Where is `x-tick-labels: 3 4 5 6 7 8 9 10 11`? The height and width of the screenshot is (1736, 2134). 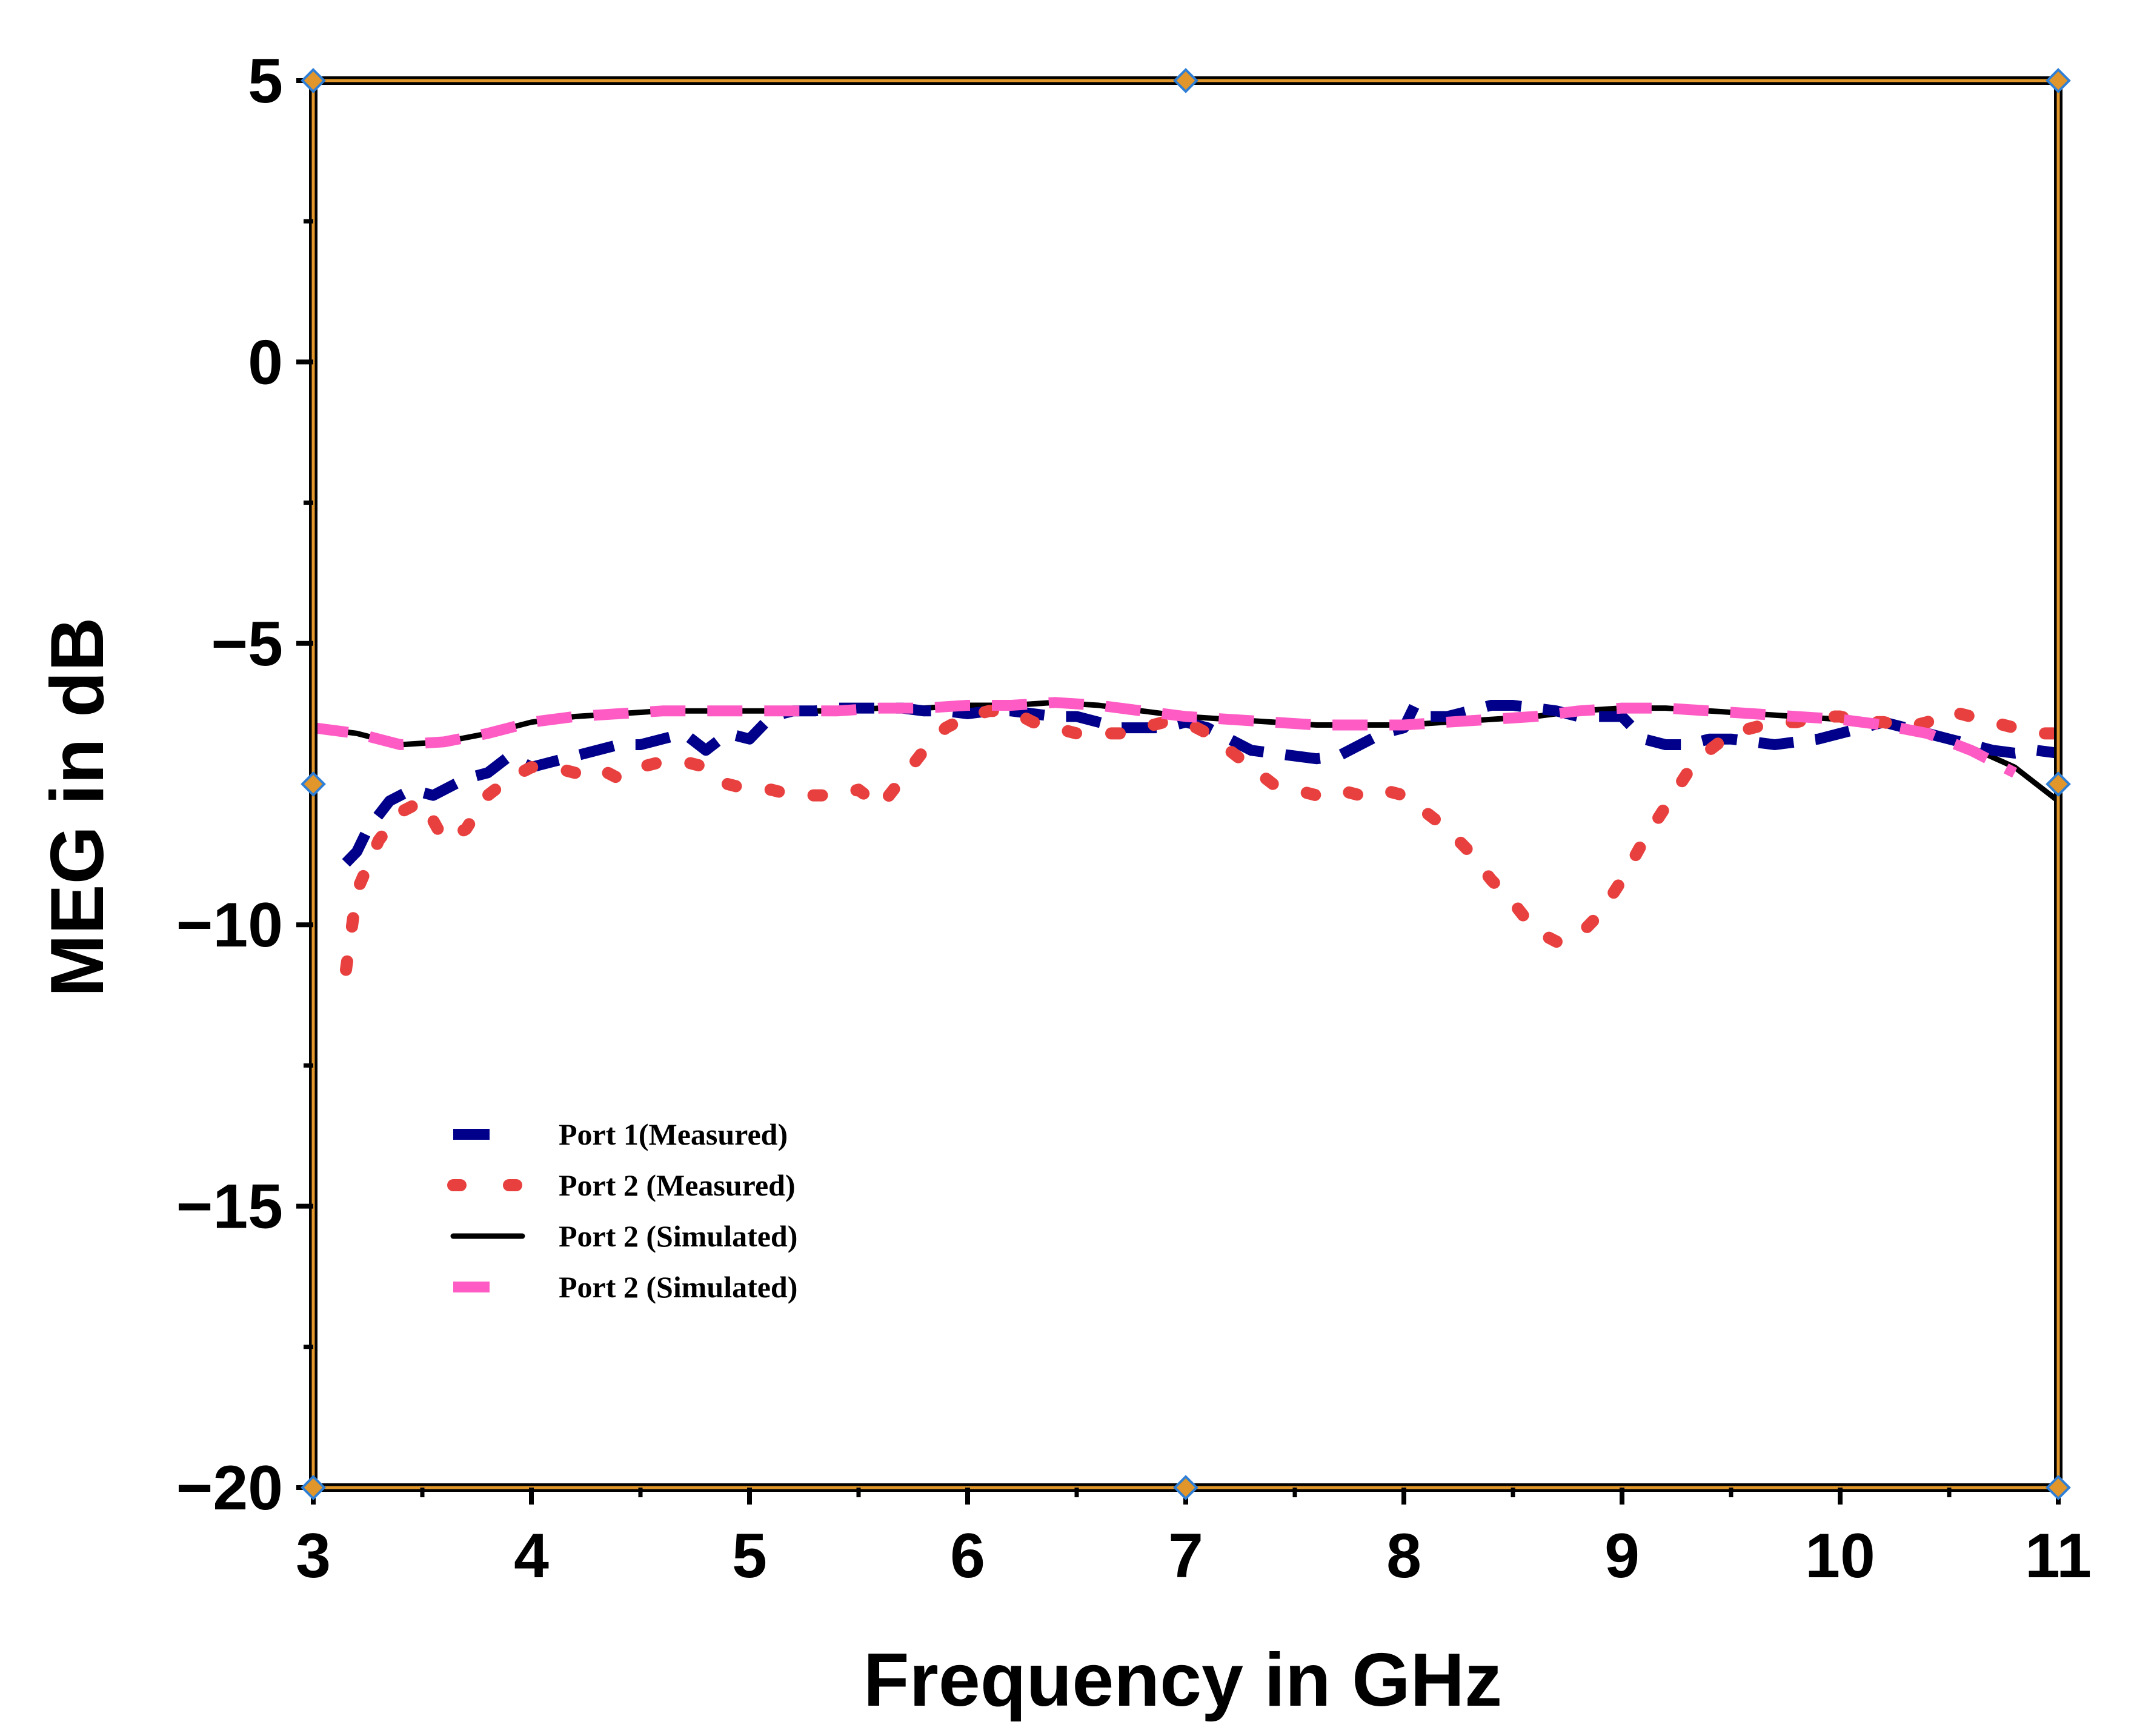
x-tick-labels: 3 4 5 6 7 8 9 10 11 is located at coordinates (1194, 1556).